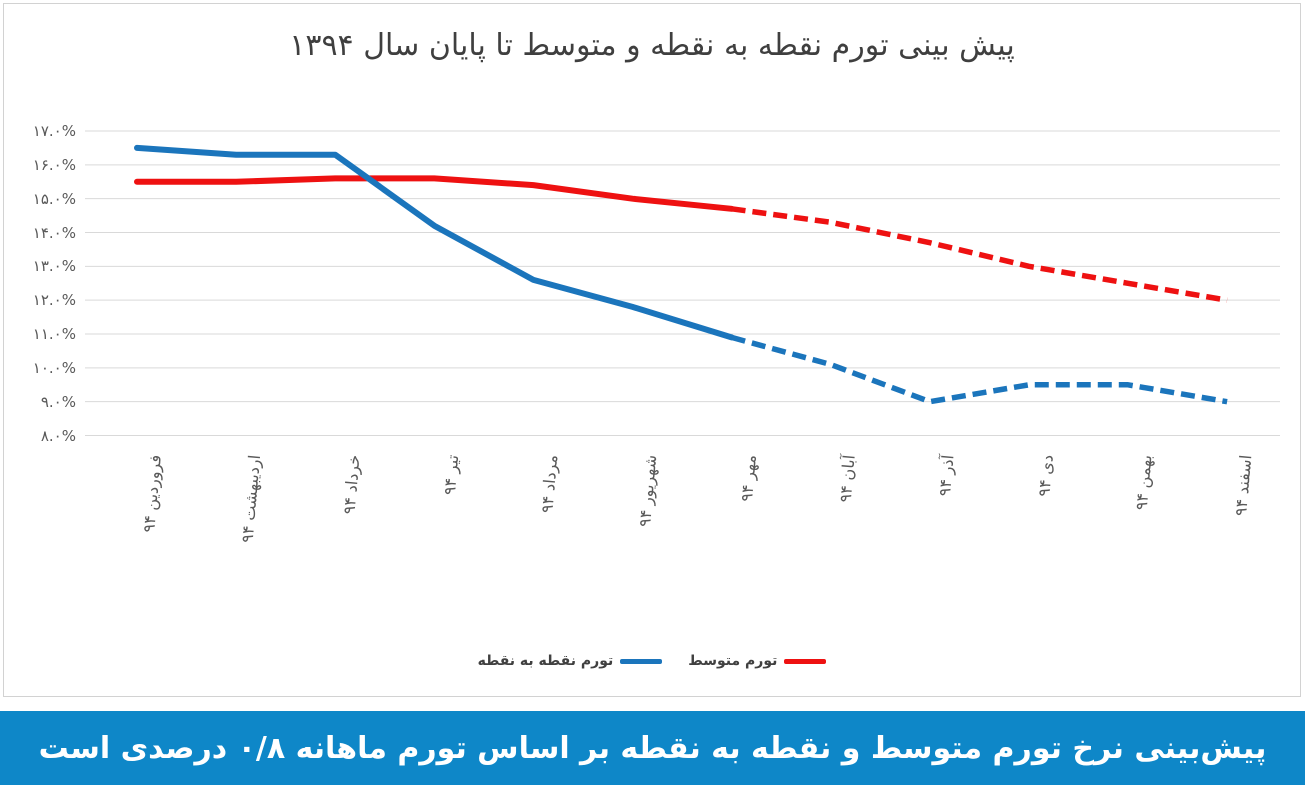 This screenshot has width=1305, height=785. Describe the element at coordinates (847, 479) in the screenshot. I see `x-axis-label: آبان ۹۴` at that location.